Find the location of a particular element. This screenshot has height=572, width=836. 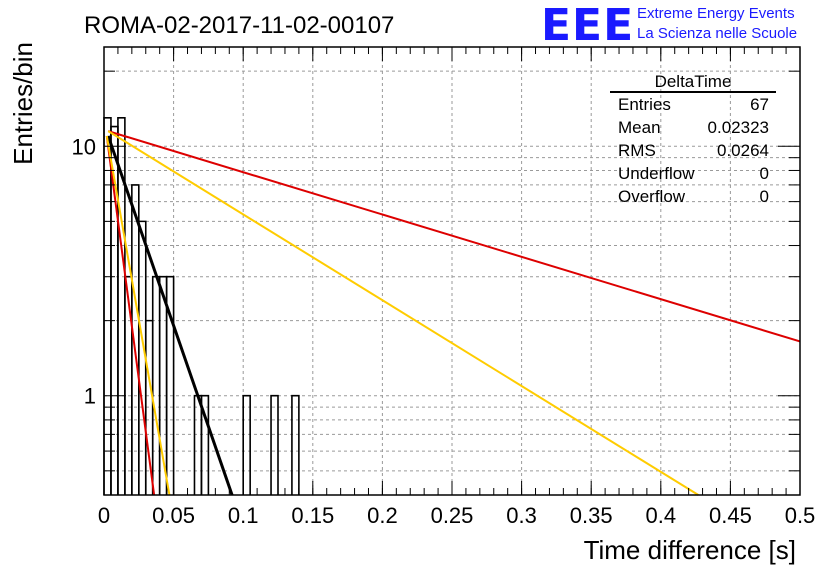

x-tick-labels: 0 0.05 0.1 0.15 0.2 0.25 0.3 0.35 0.4 0.45 0.5 is located at coordinates (456, 515).